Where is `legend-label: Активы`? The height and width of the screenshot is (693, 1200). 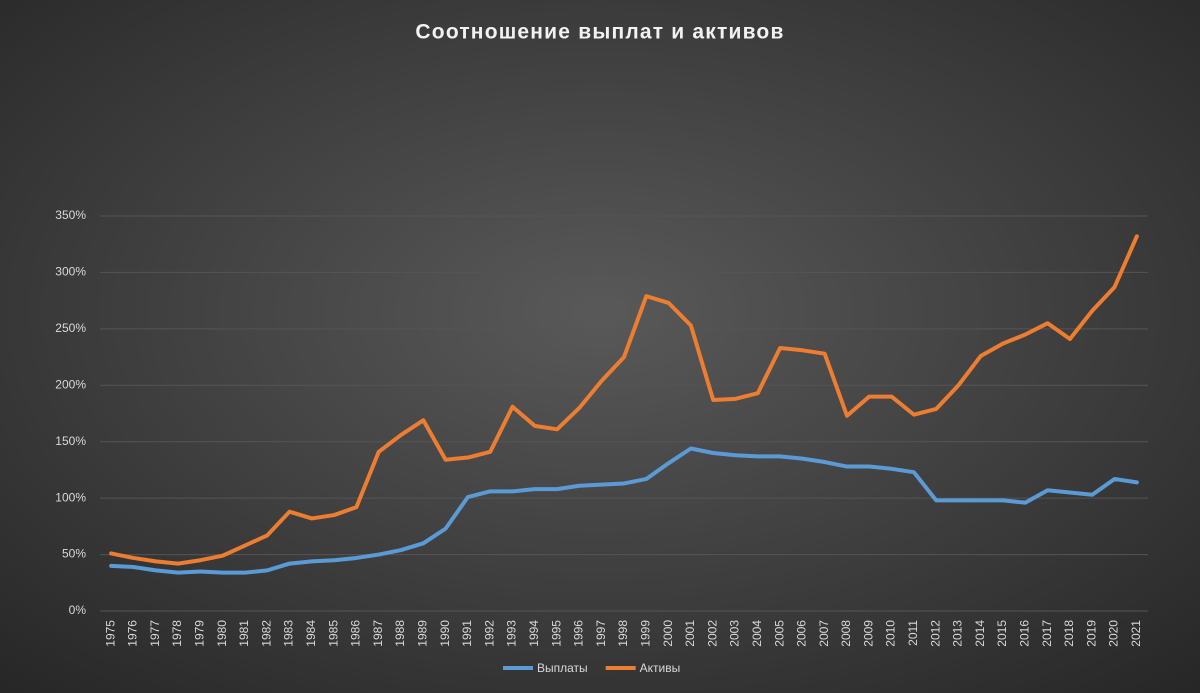 legend-label: Активы is located at coordinates (660, 668).